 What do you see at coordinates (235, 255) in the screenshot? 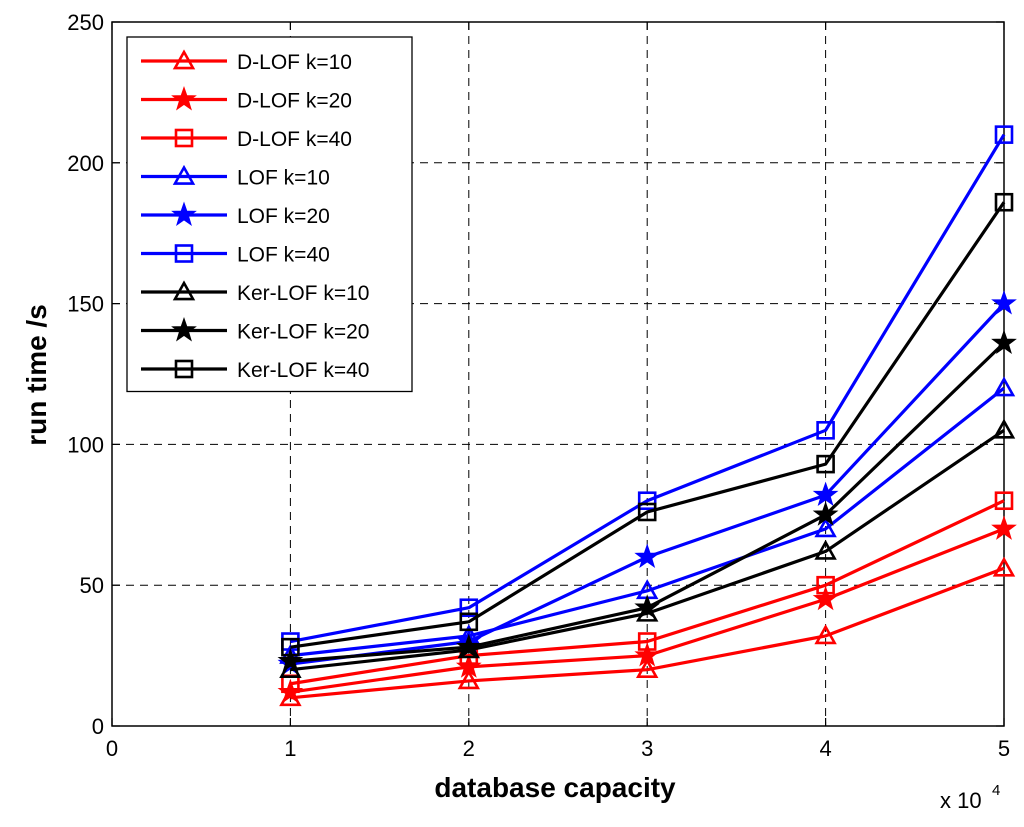
I see `legend-item: LOF k=40` at bounding box center [235, 255].